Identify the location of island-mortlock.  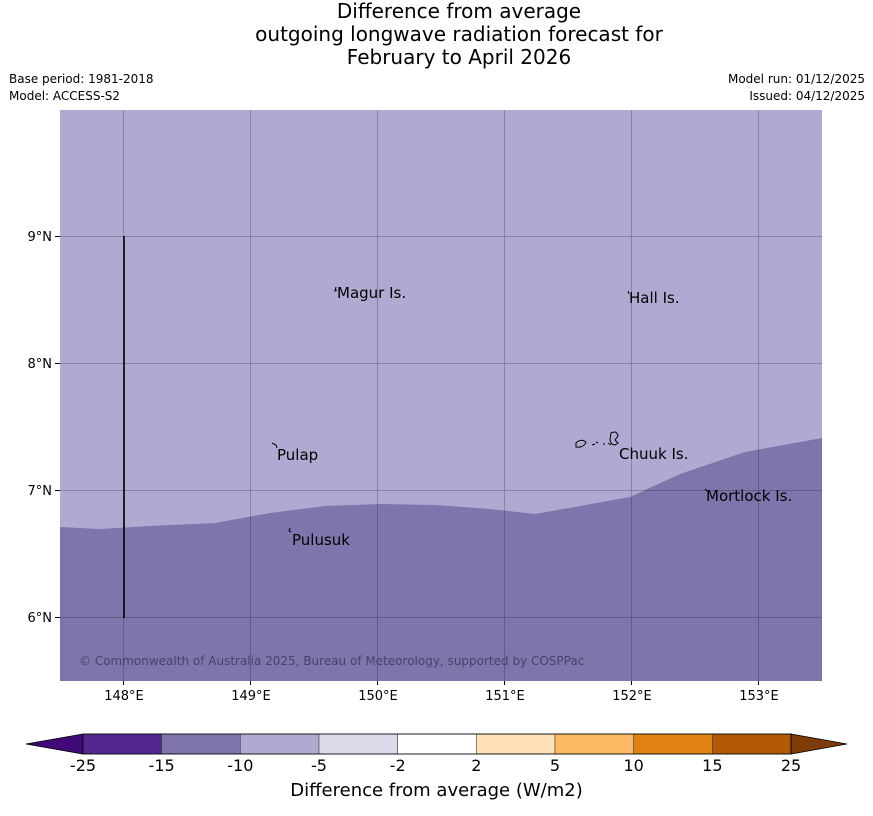
(706, 490).